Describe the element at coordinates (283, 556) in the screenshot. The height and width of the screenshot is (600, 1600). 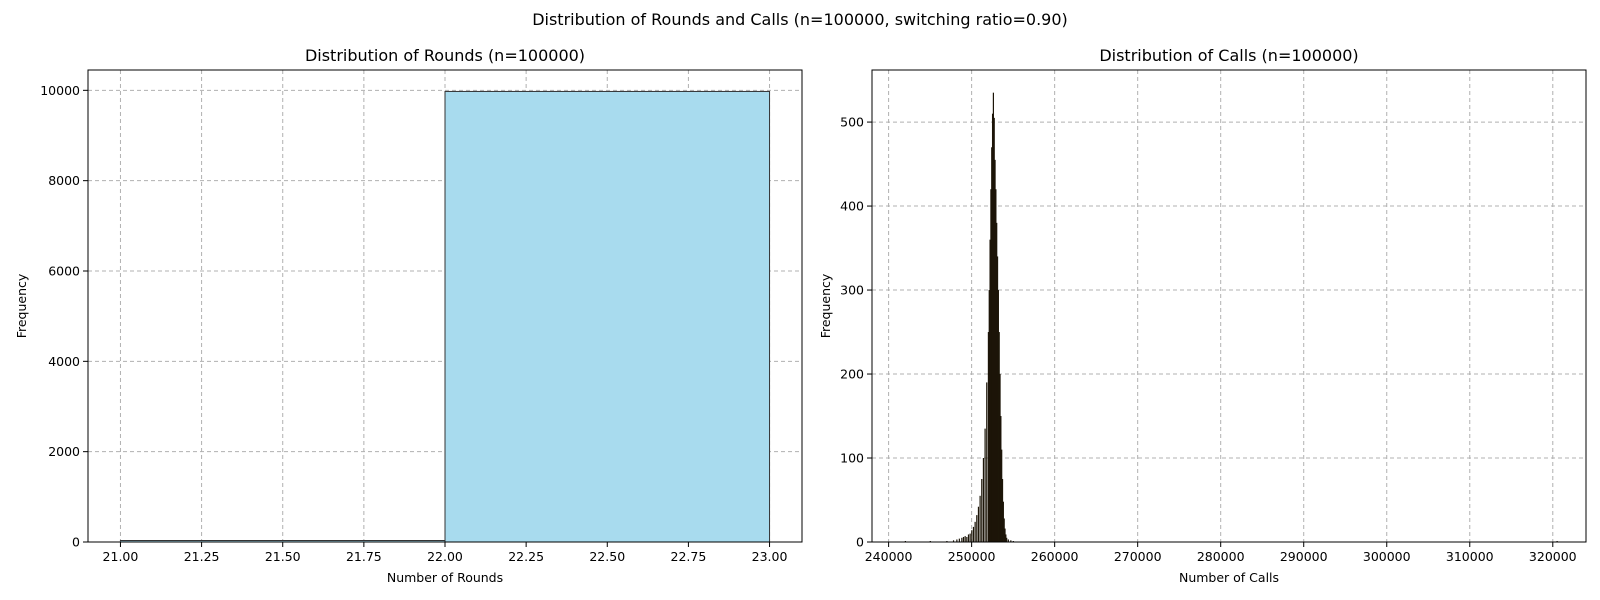
I see `rounds-x-tick-label: 21.50` at that location.